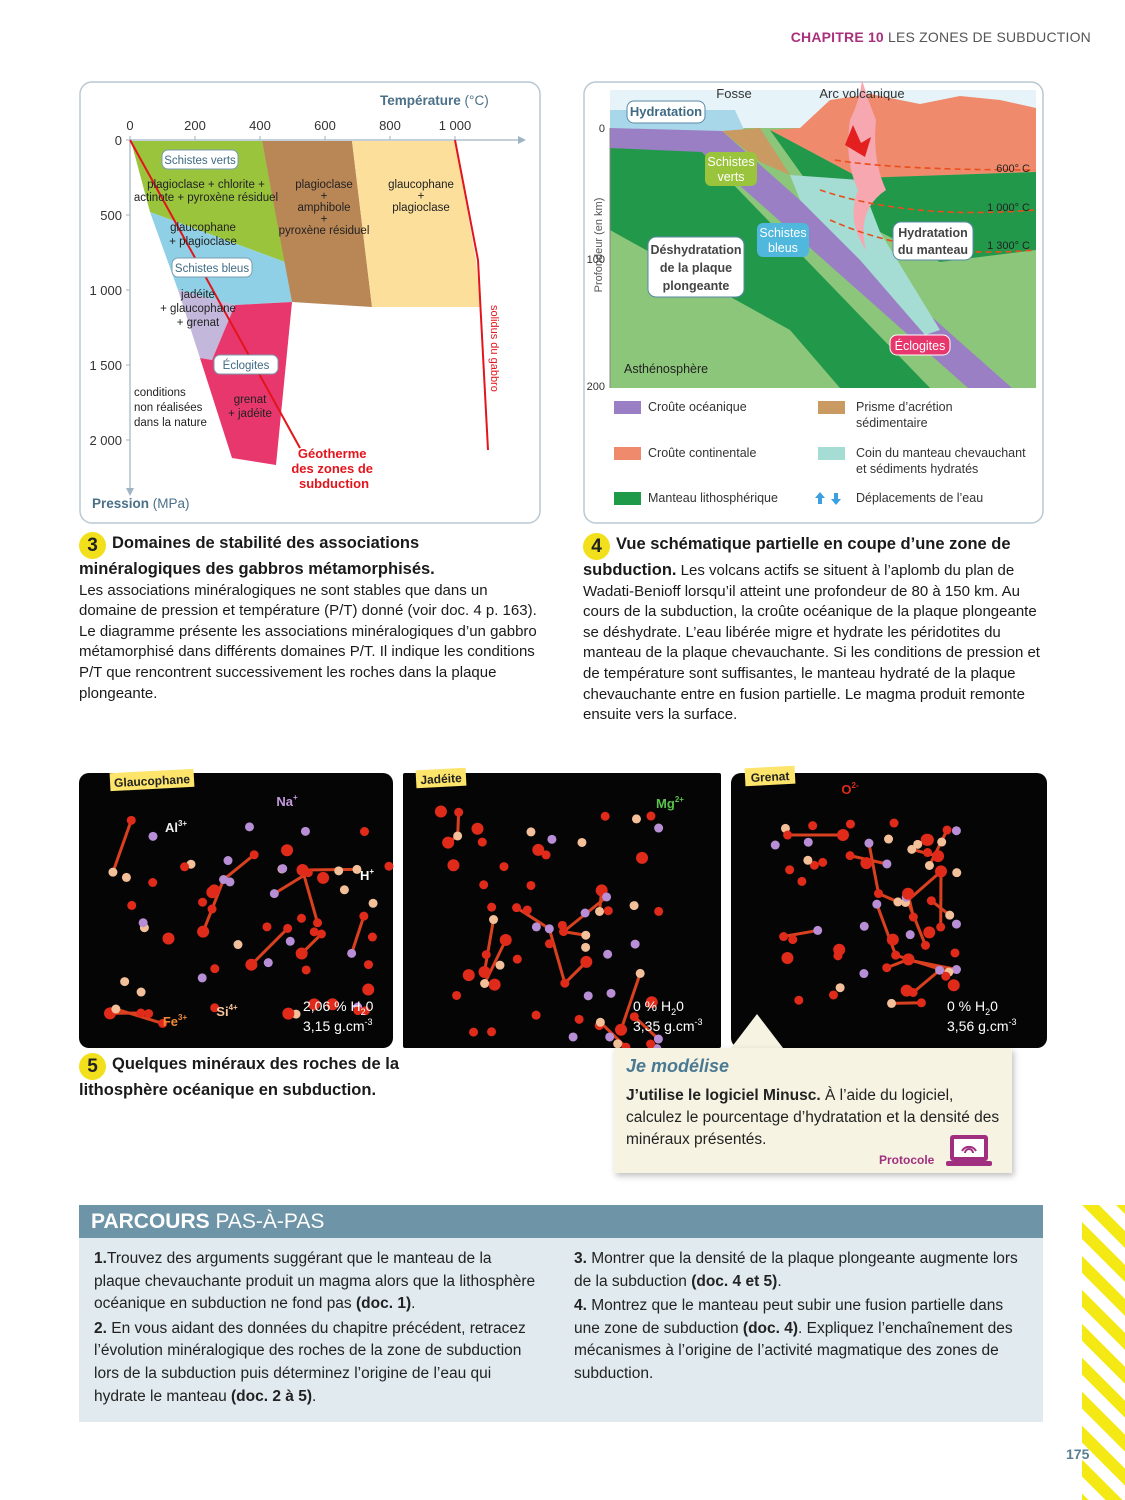  I want to click on tag: Grenat, so click(770, 776).